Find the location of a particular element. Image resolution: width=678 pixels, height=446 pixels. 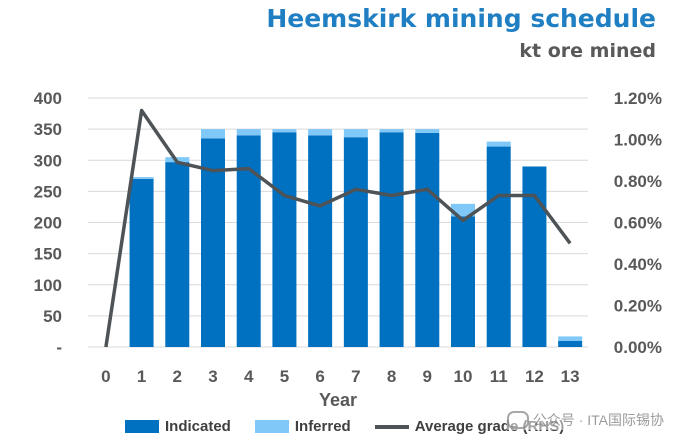

y-left-tick-label: 50 is located at coordinates (52, 316).